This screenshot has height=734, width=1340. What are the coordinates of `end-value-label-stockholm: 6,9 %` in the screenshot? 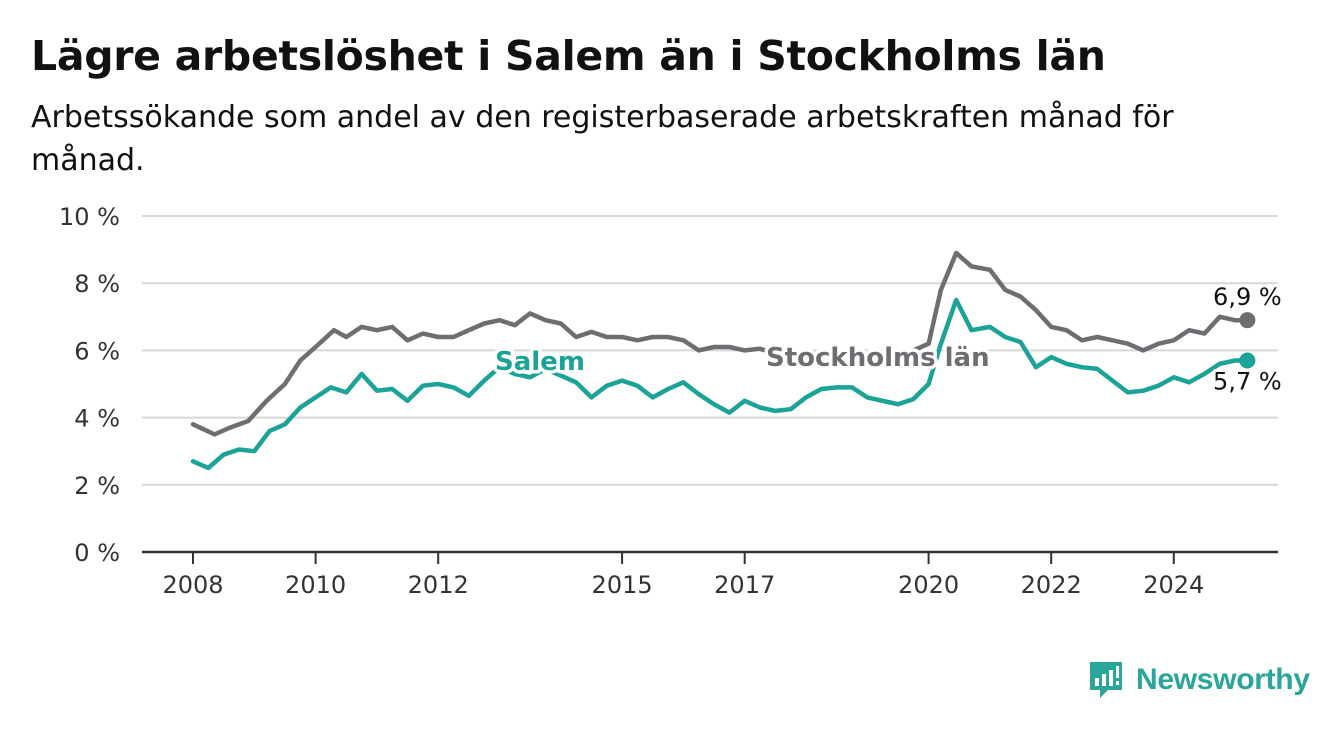 It's located at (1247, 297).